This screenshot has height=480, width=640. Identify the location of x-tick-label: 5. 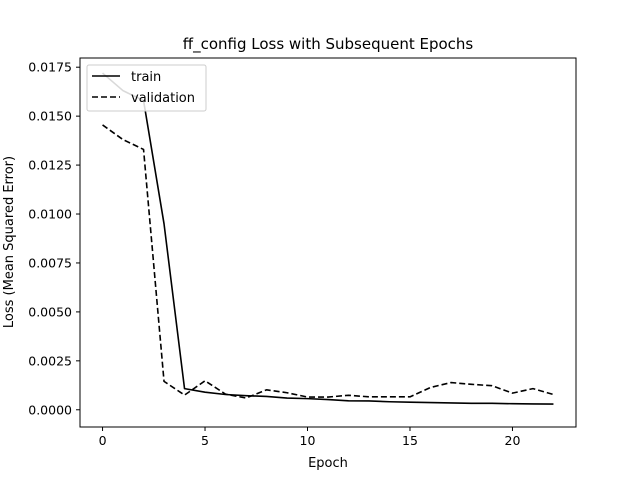
(205, 440).